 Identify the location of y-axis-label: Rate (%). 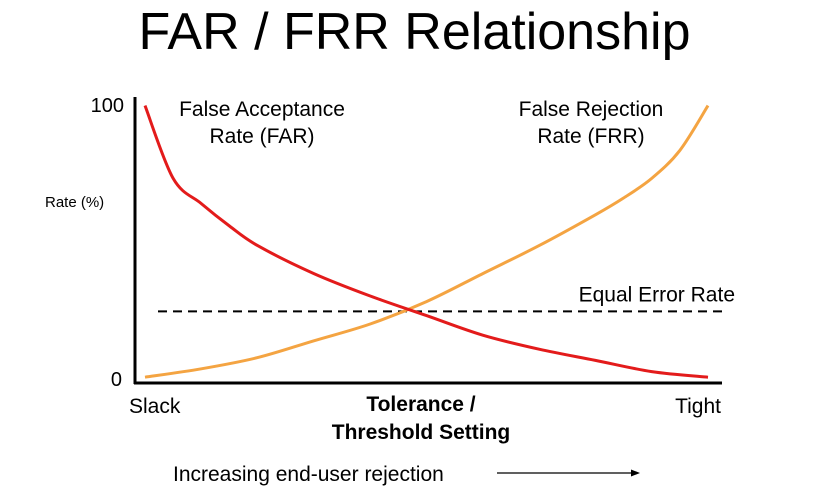
(74, 202).